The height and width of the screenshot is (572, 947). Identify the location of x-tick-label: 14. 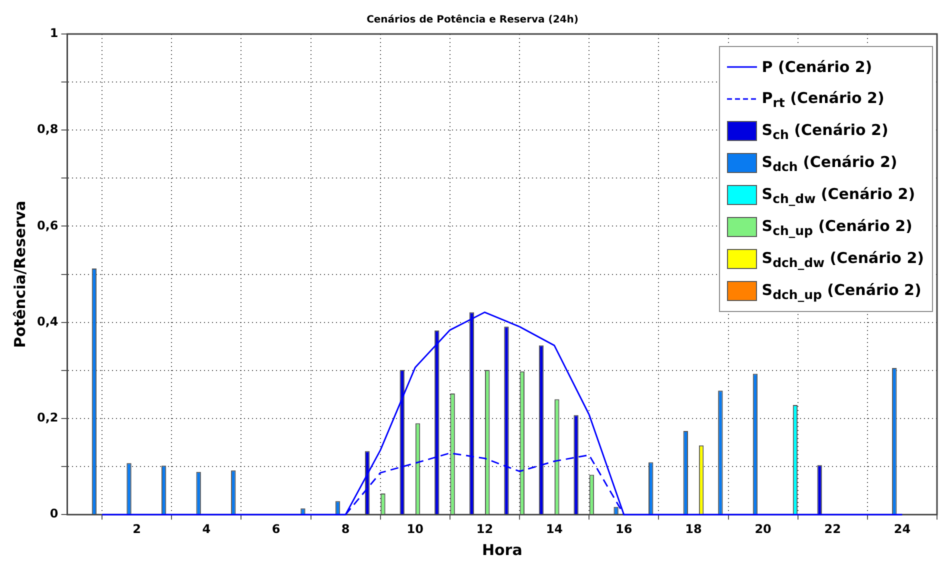
(554, 529).